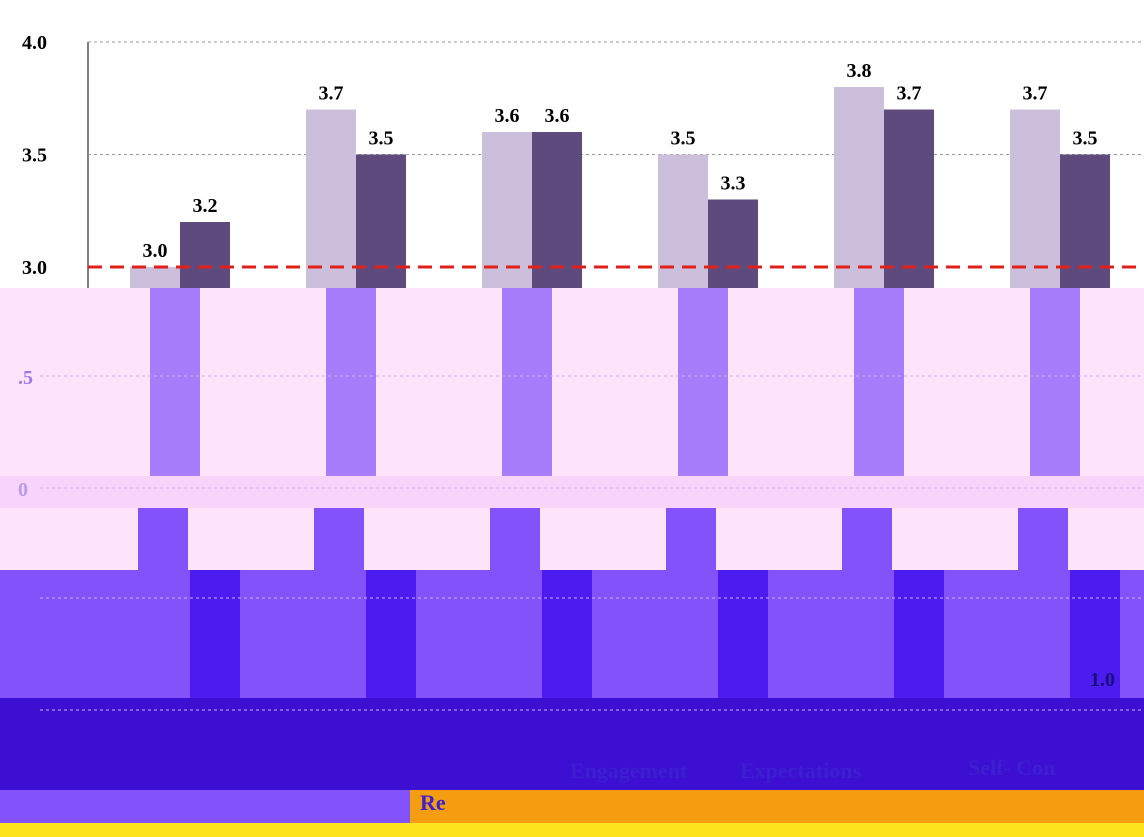 The width and height of the screenshot is (1144, 837). I want to click on y-tick-label: 3.5, so click(34, 156).